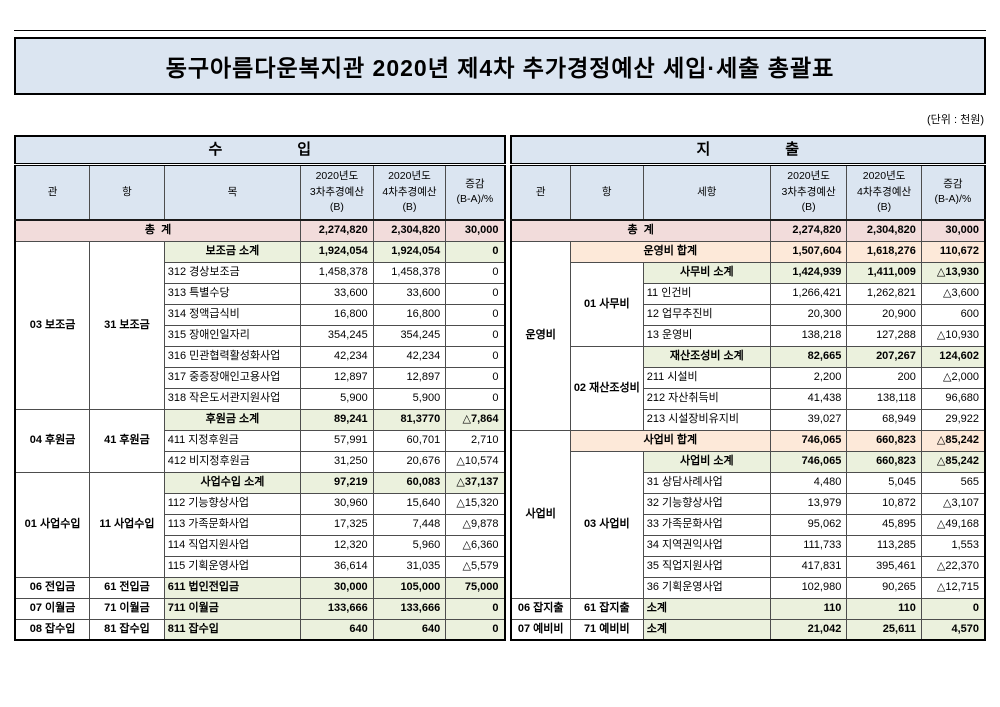  I want to click on row-label: 411 지정후원금, so click(232, 440).